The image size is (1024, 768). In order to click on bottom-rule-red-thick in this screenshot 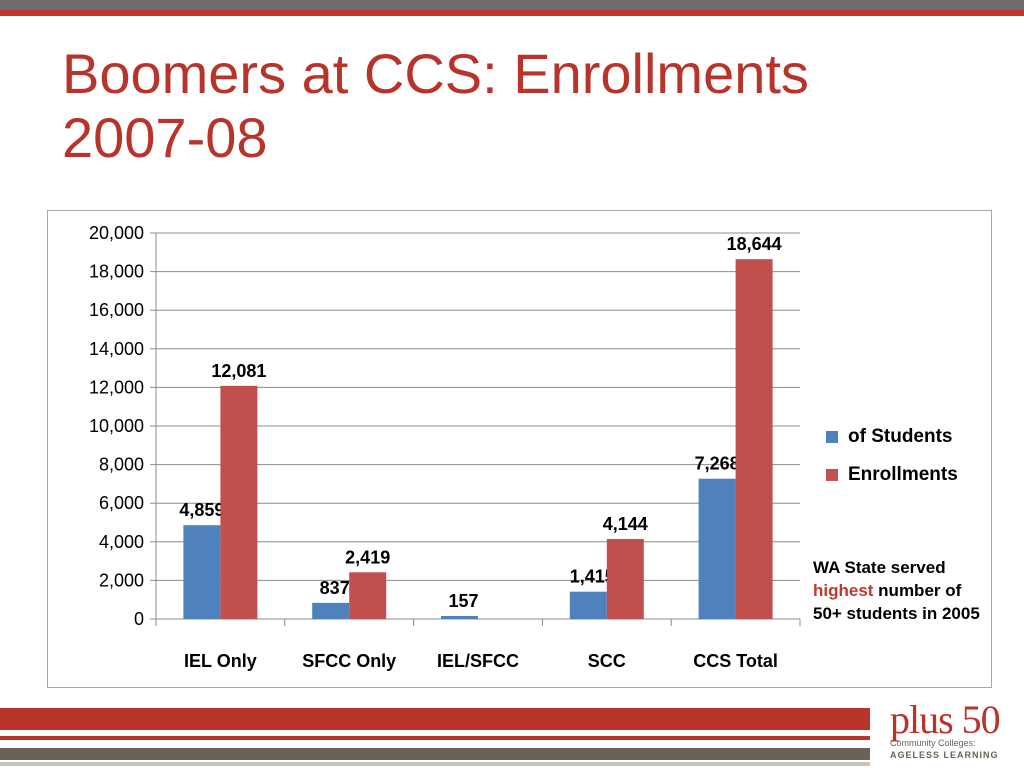, I will do `click(435, 719)`.